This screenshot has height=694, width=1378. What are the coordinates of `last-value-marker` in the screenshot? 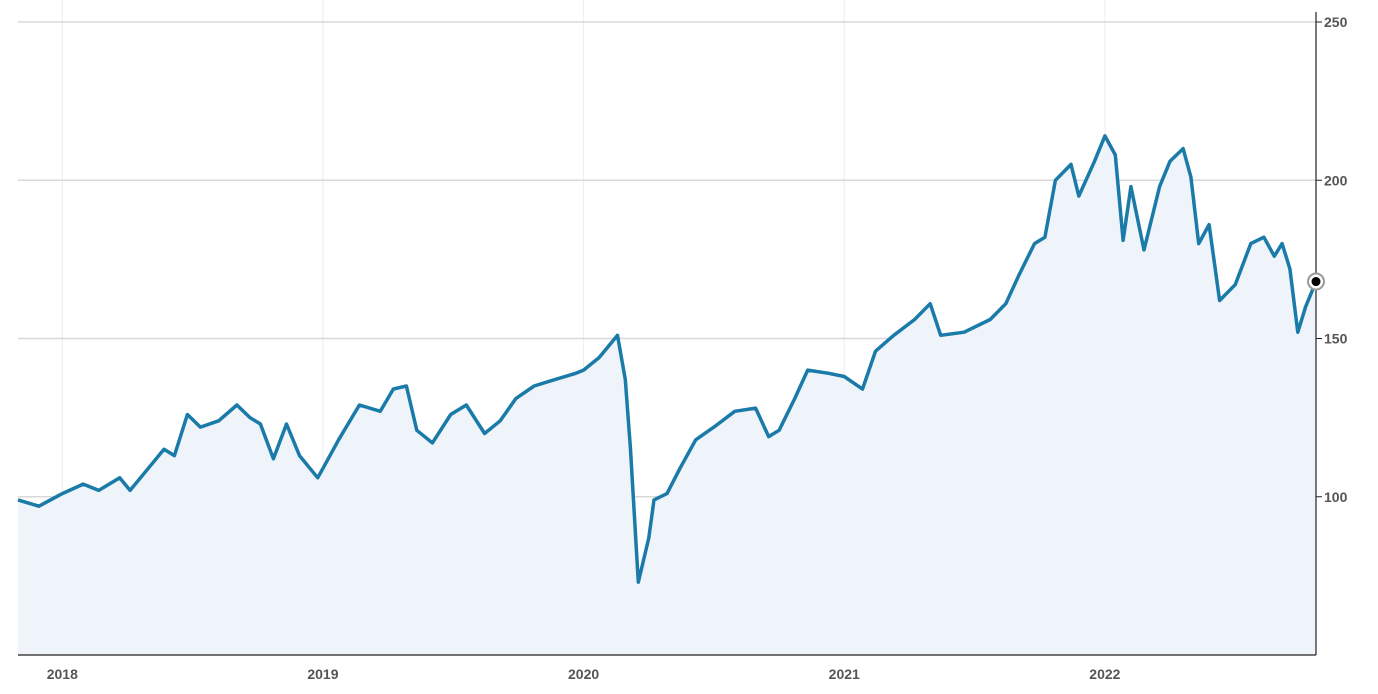 It's located at (1316, 281).